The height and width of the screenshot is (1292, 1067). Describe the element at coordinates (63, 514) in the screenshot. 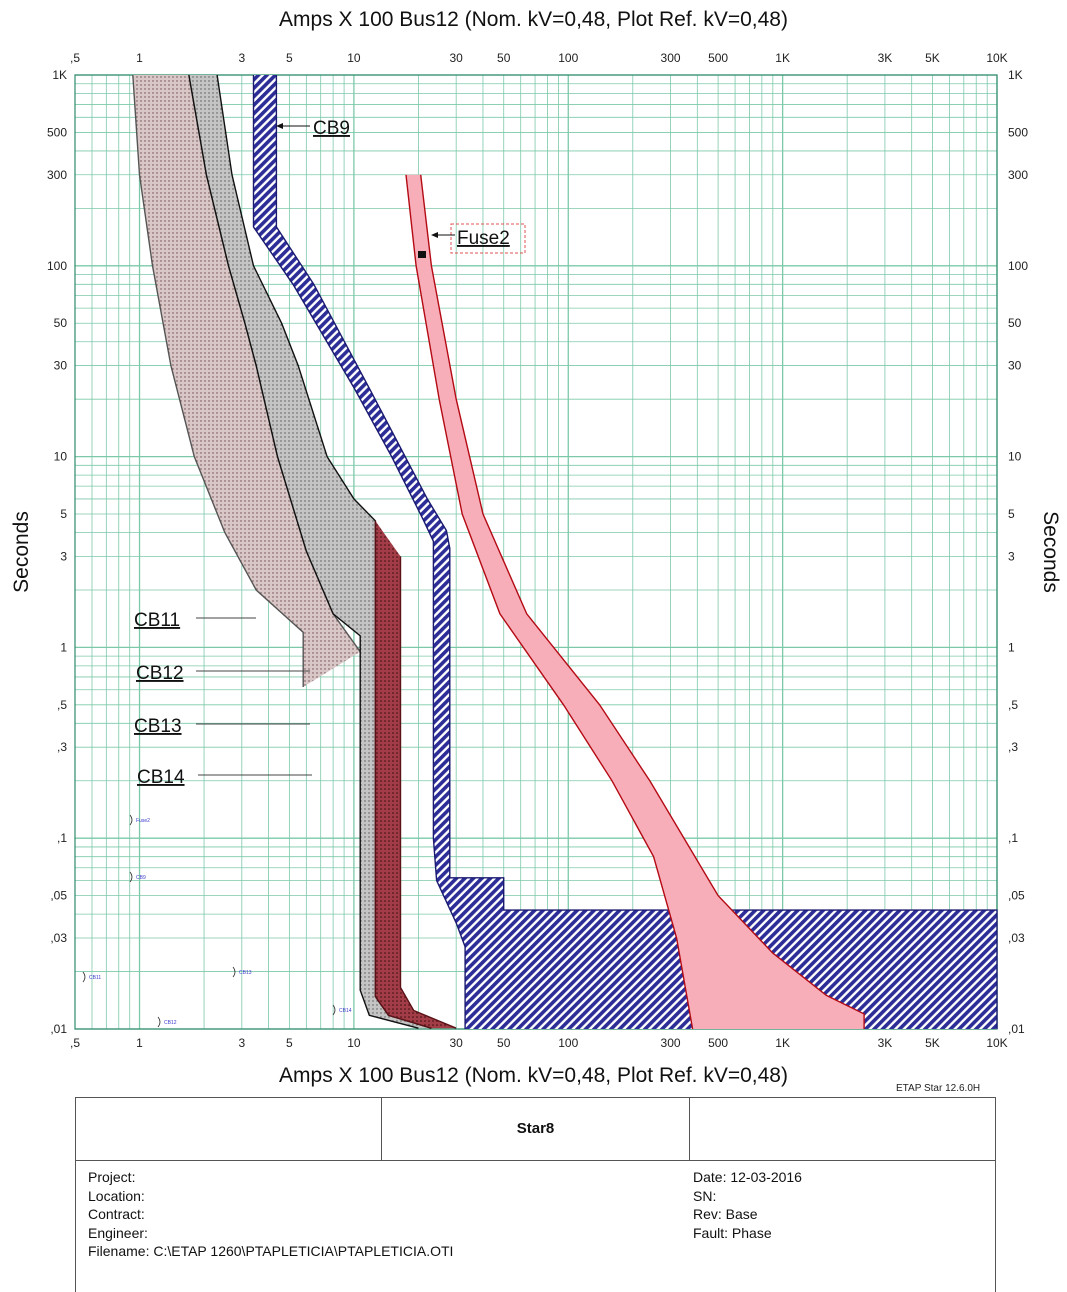

I see `y-tick-label-left: 5` at that location.